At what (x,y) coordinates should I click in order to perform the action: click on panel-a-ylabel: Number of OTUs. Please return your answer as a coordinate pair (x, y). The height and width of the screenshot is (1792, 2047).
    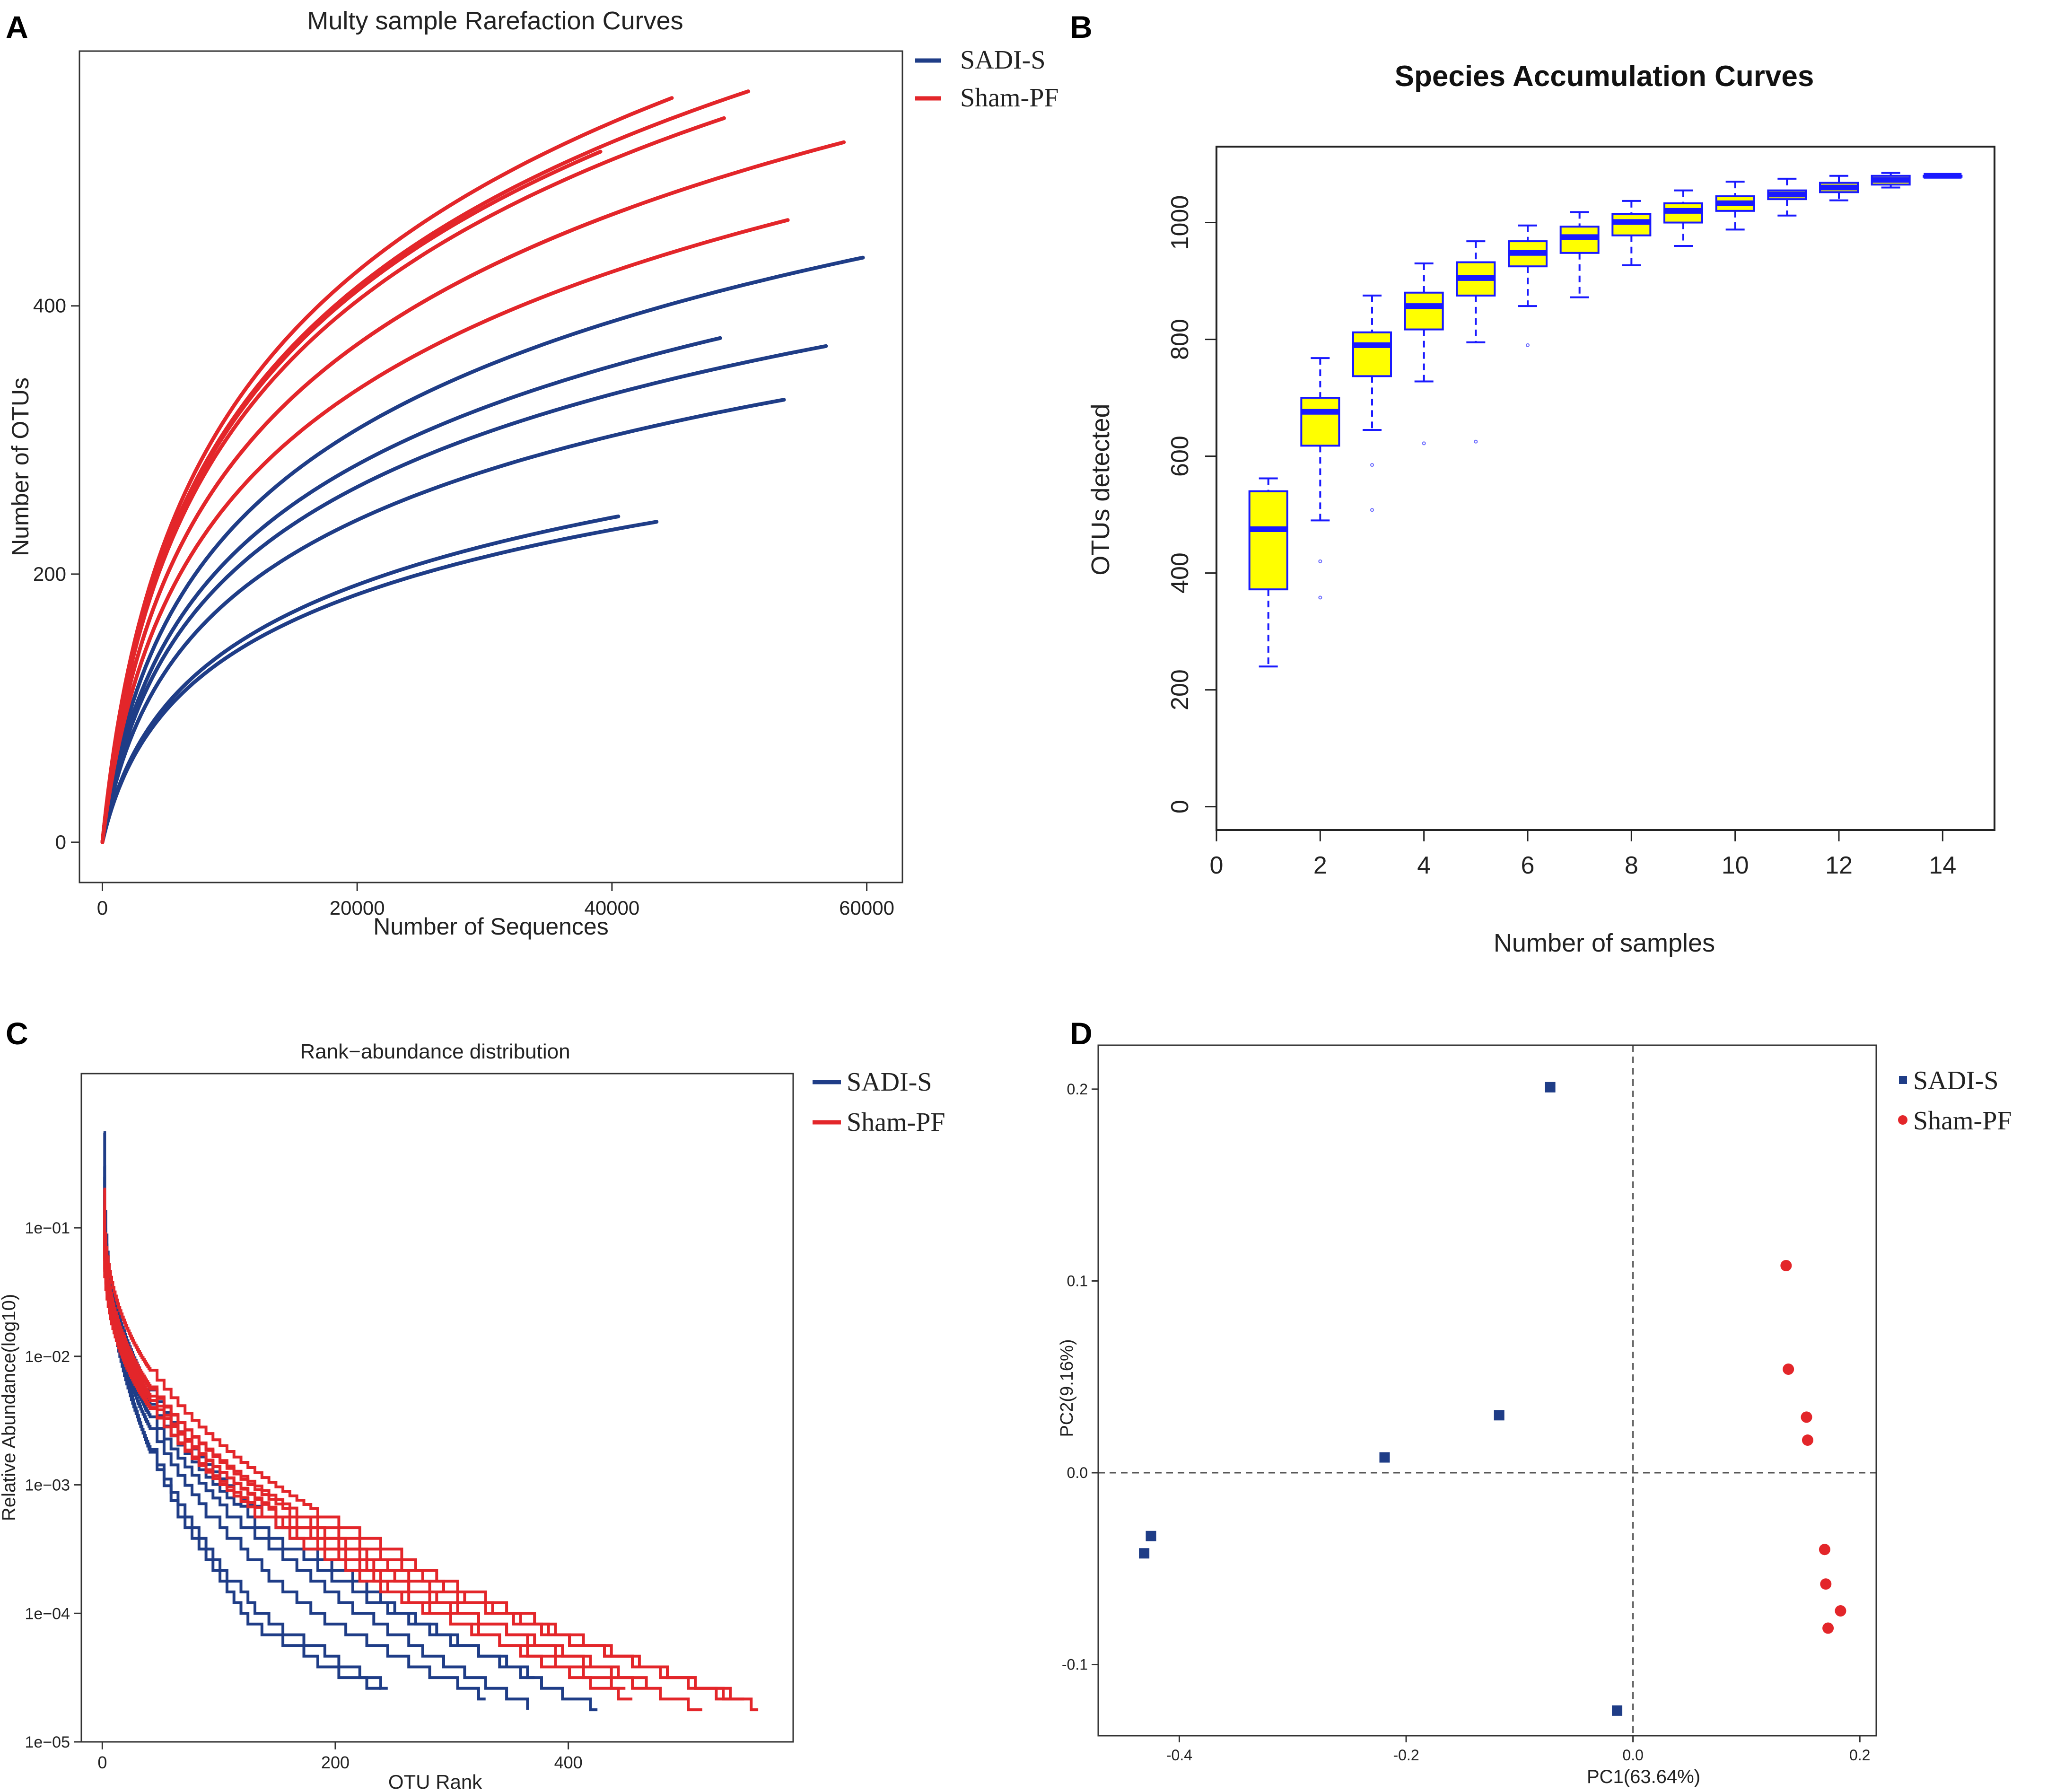
    Looking at the image, I should click on (20, 467).